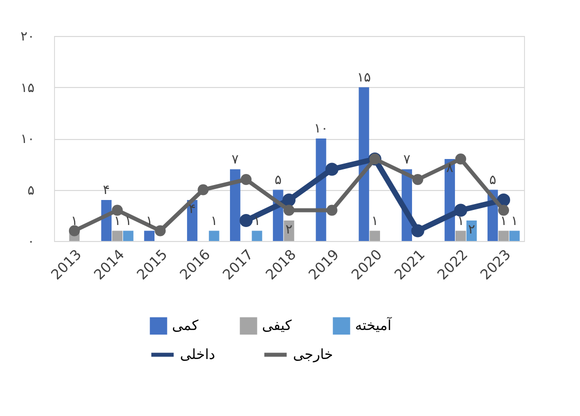 The image size is (580, 416). Describe the element at coordinates (313, 354) in the screenshot. I see `legend-label: خارجی` at that location.